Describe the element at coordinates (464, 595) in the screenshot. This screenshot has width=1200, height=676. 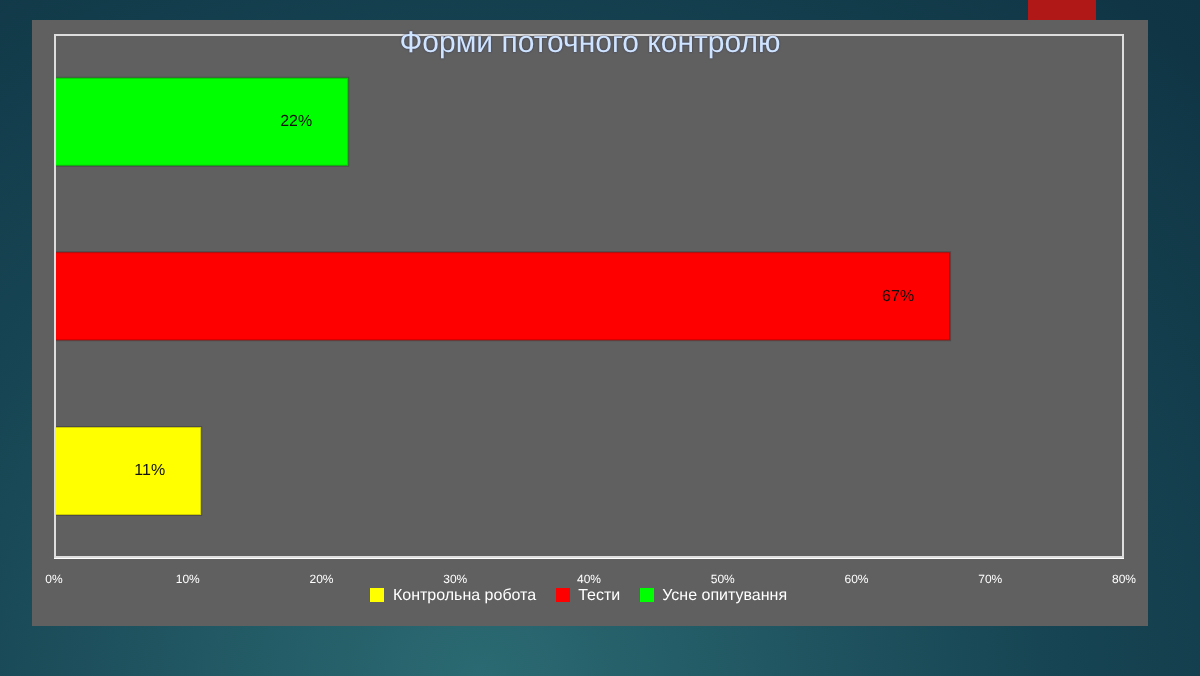
I see `legend-label: Контрольна робота` at that location.